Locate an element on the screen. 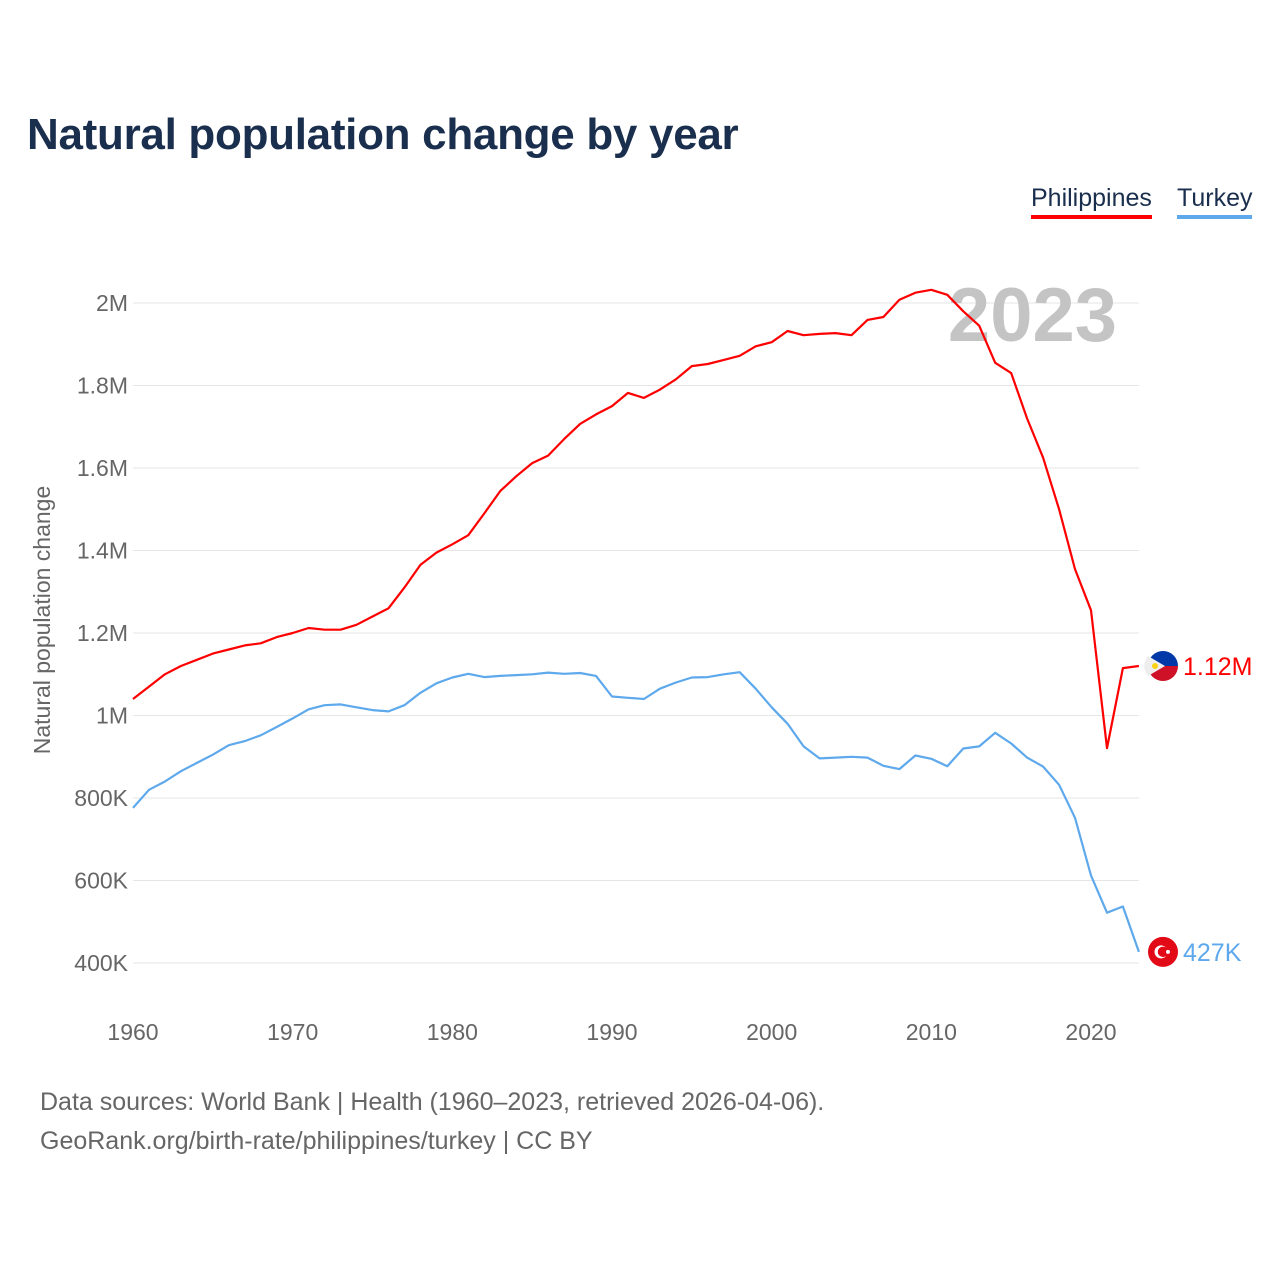 This screenshot has width=1280, height=1280. year-watermark: 2023 is located at coordinates (1032, 315).